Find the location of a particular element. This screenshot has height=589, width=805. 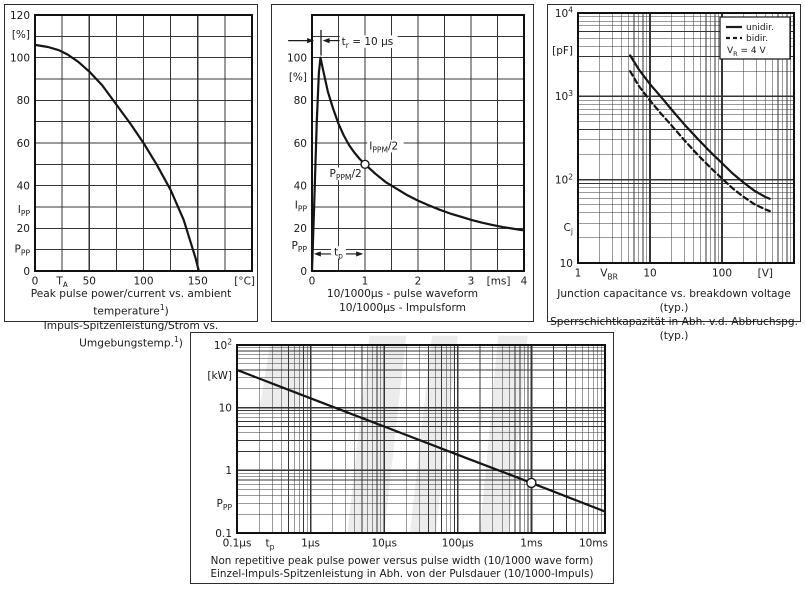

axis-labels: 0 1 2 3 [ms] 4 100 [%] 80 60 40 IPP 20 PPP 0 is located at coordinates (407, 169).